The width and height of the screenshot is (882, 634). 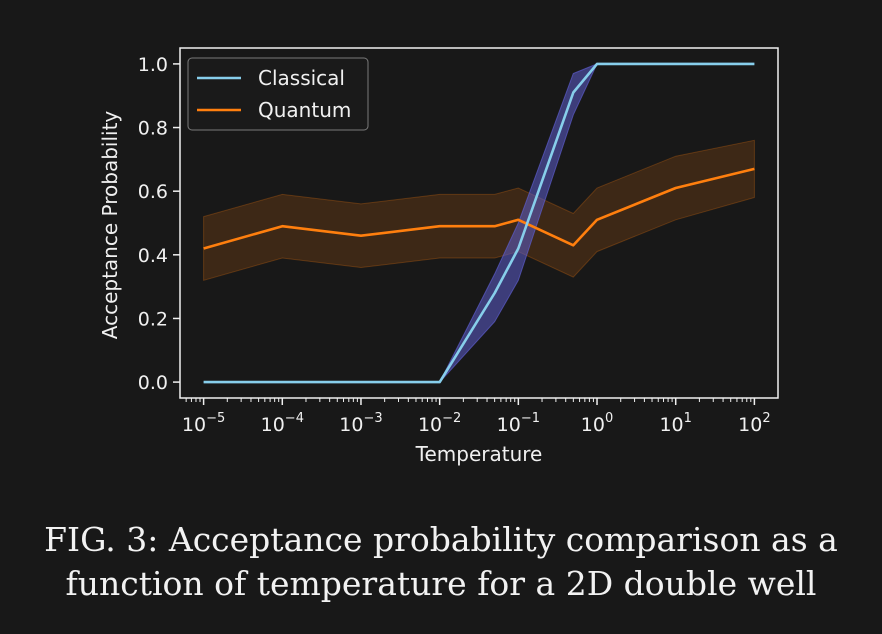 I want to click on x-tick-label: 10⁻⁵, so click(x=203, y=423).